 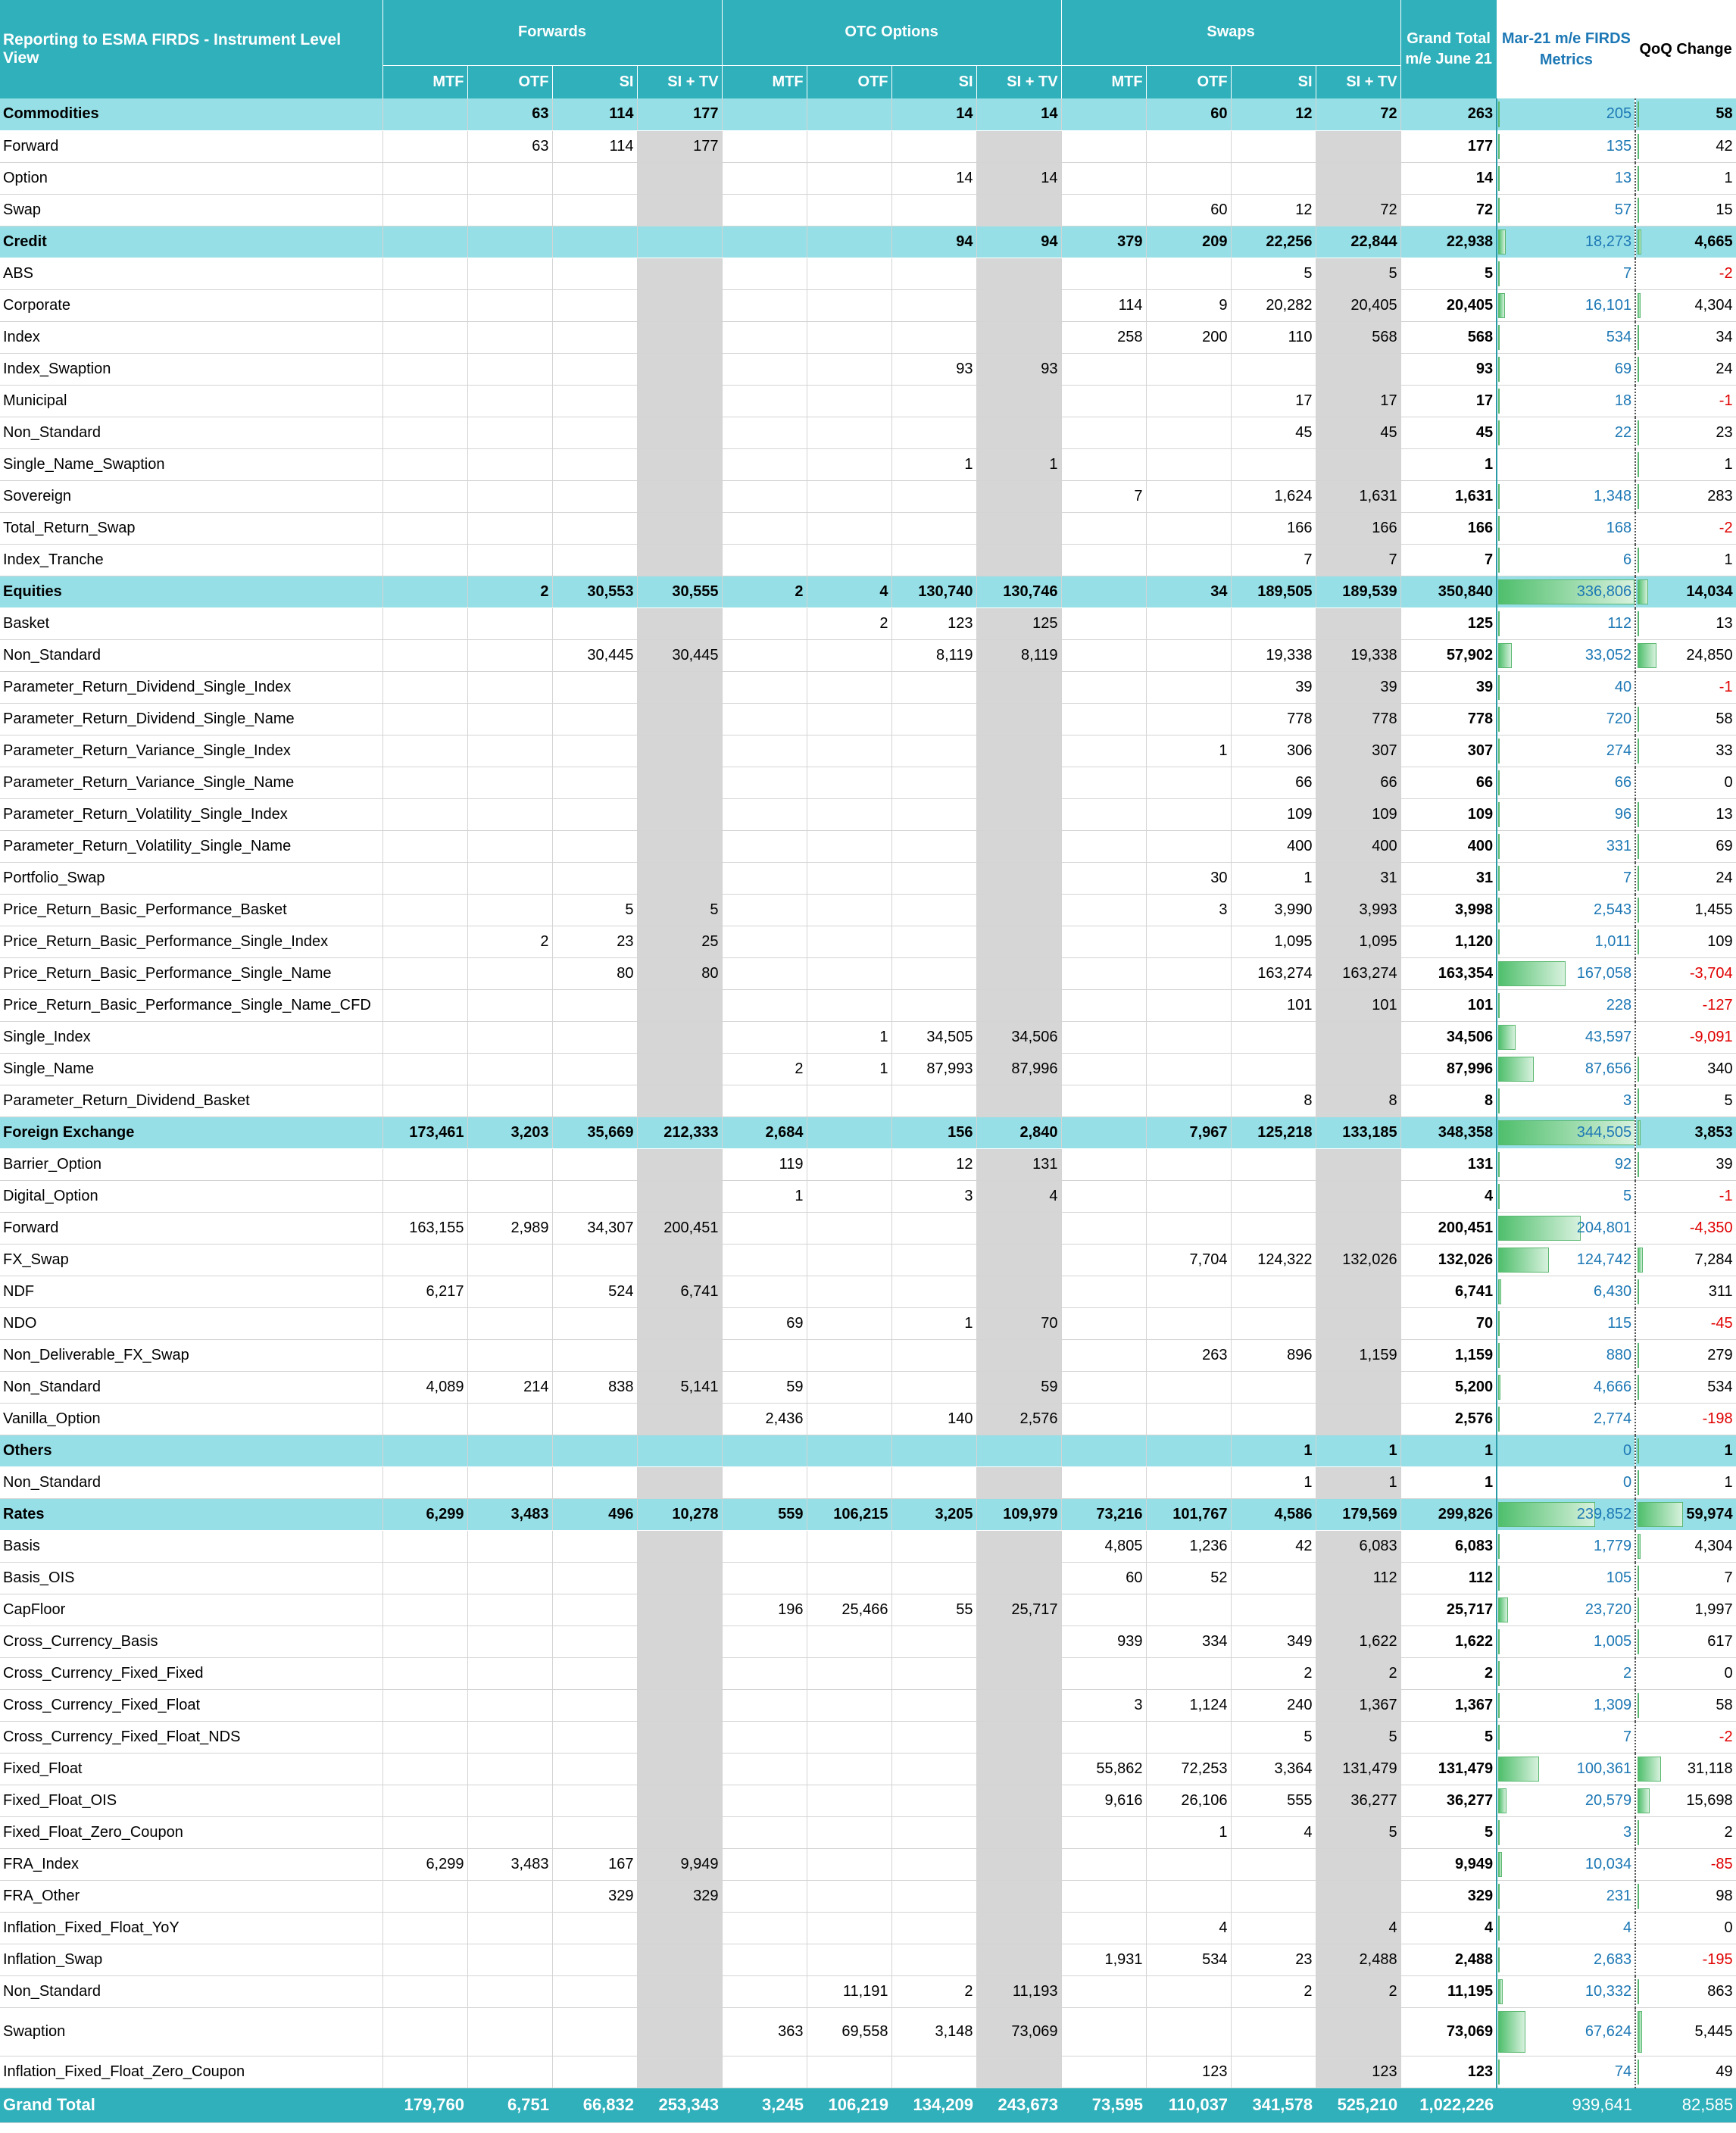 What do you see at coordinates (1273, 114) in the screenshot?
I see `cell-si: 12` at bounding box center [1273, 114].